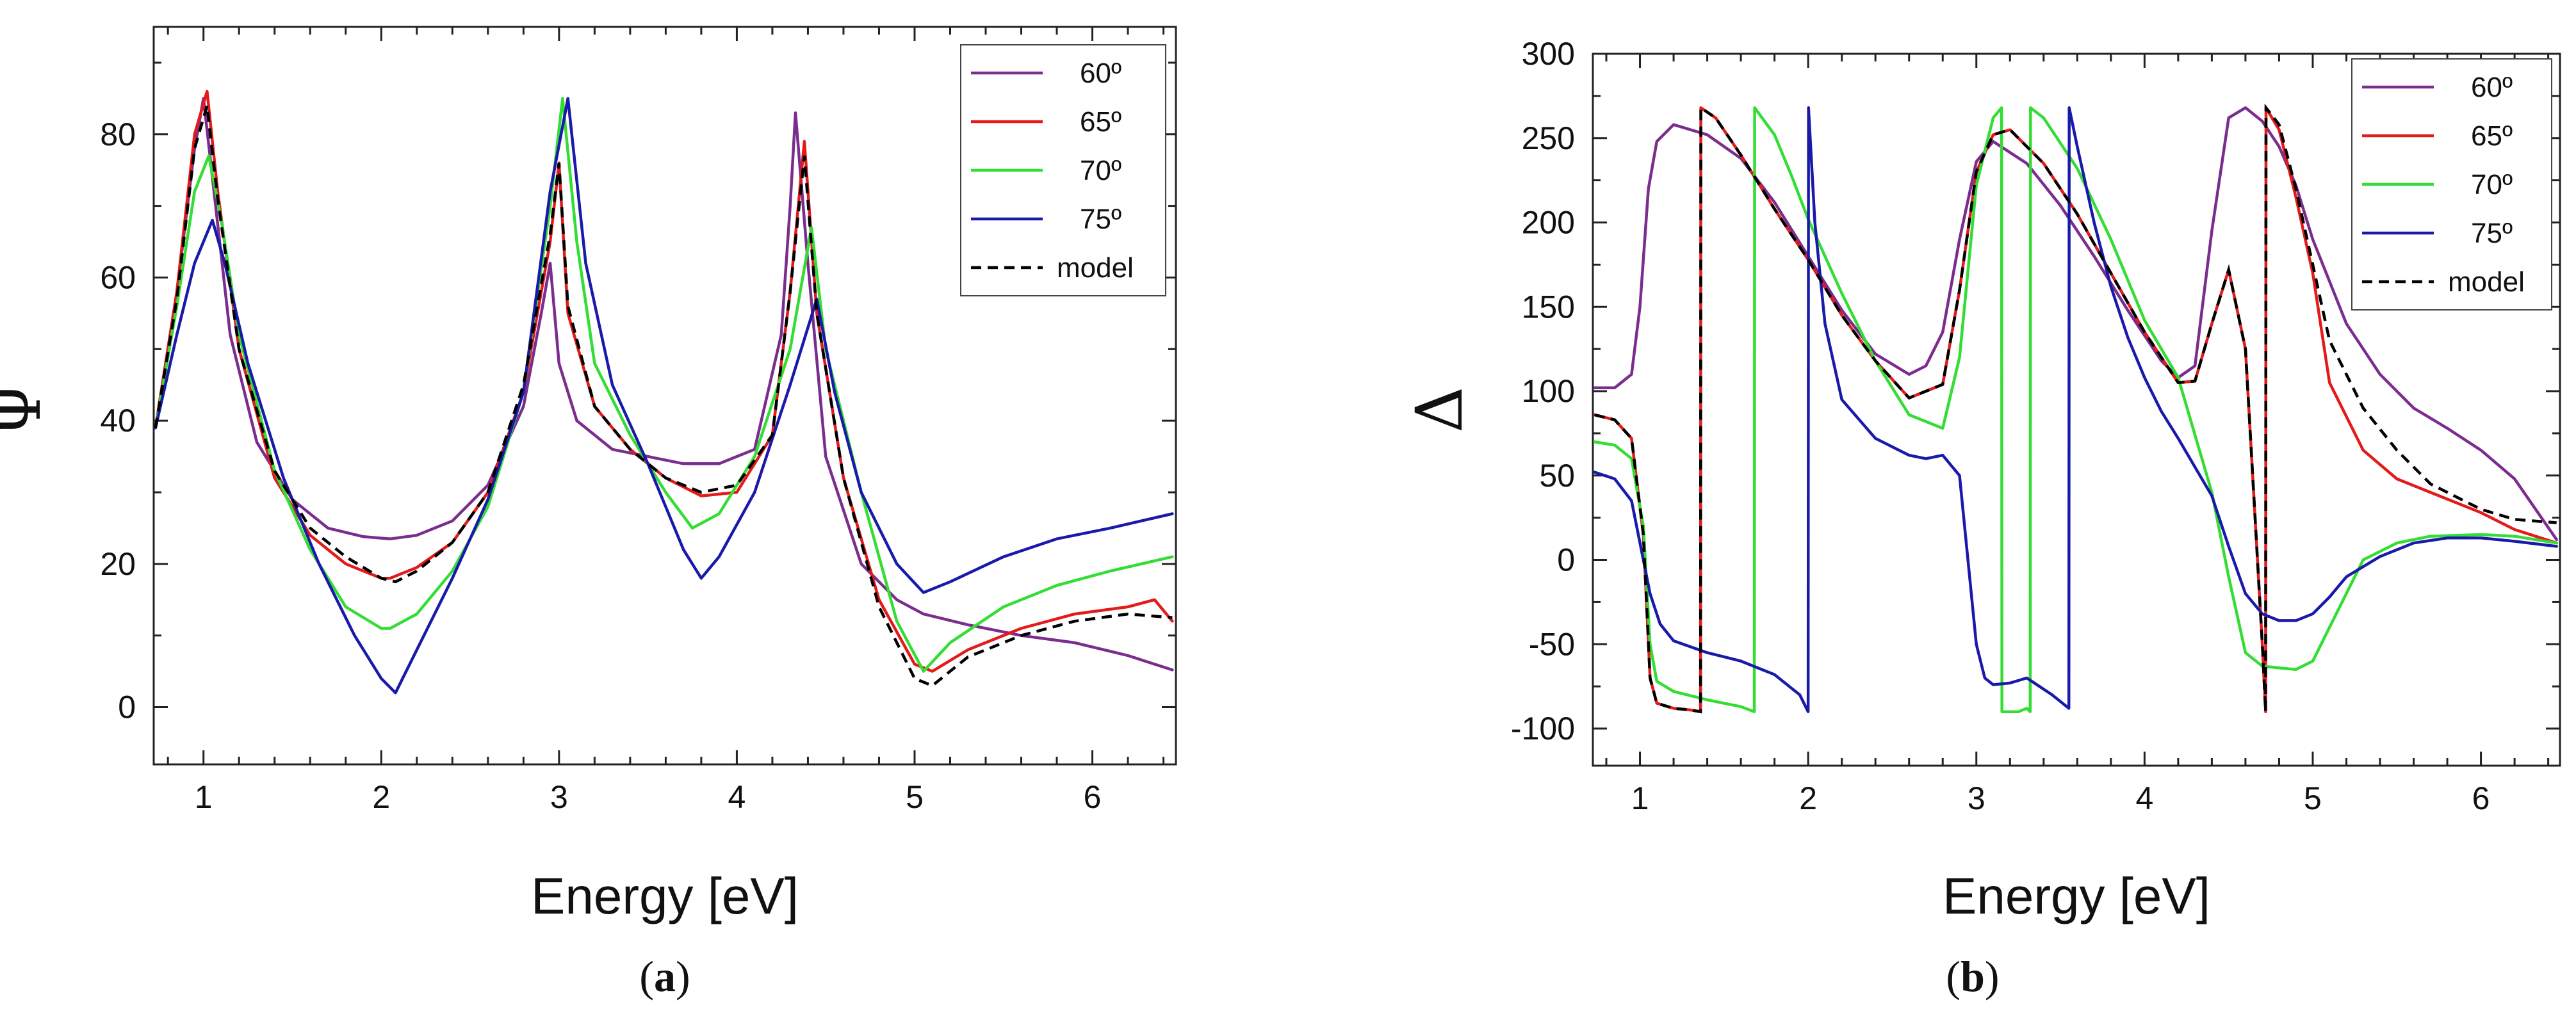 The height and width of the screenshot is (1016, 2576). What do you see at coordinates (1063, 170) in the screenshot?
I see `legend-a: 60º 65º 70º 75º model` at bounding box center [1063, 170].